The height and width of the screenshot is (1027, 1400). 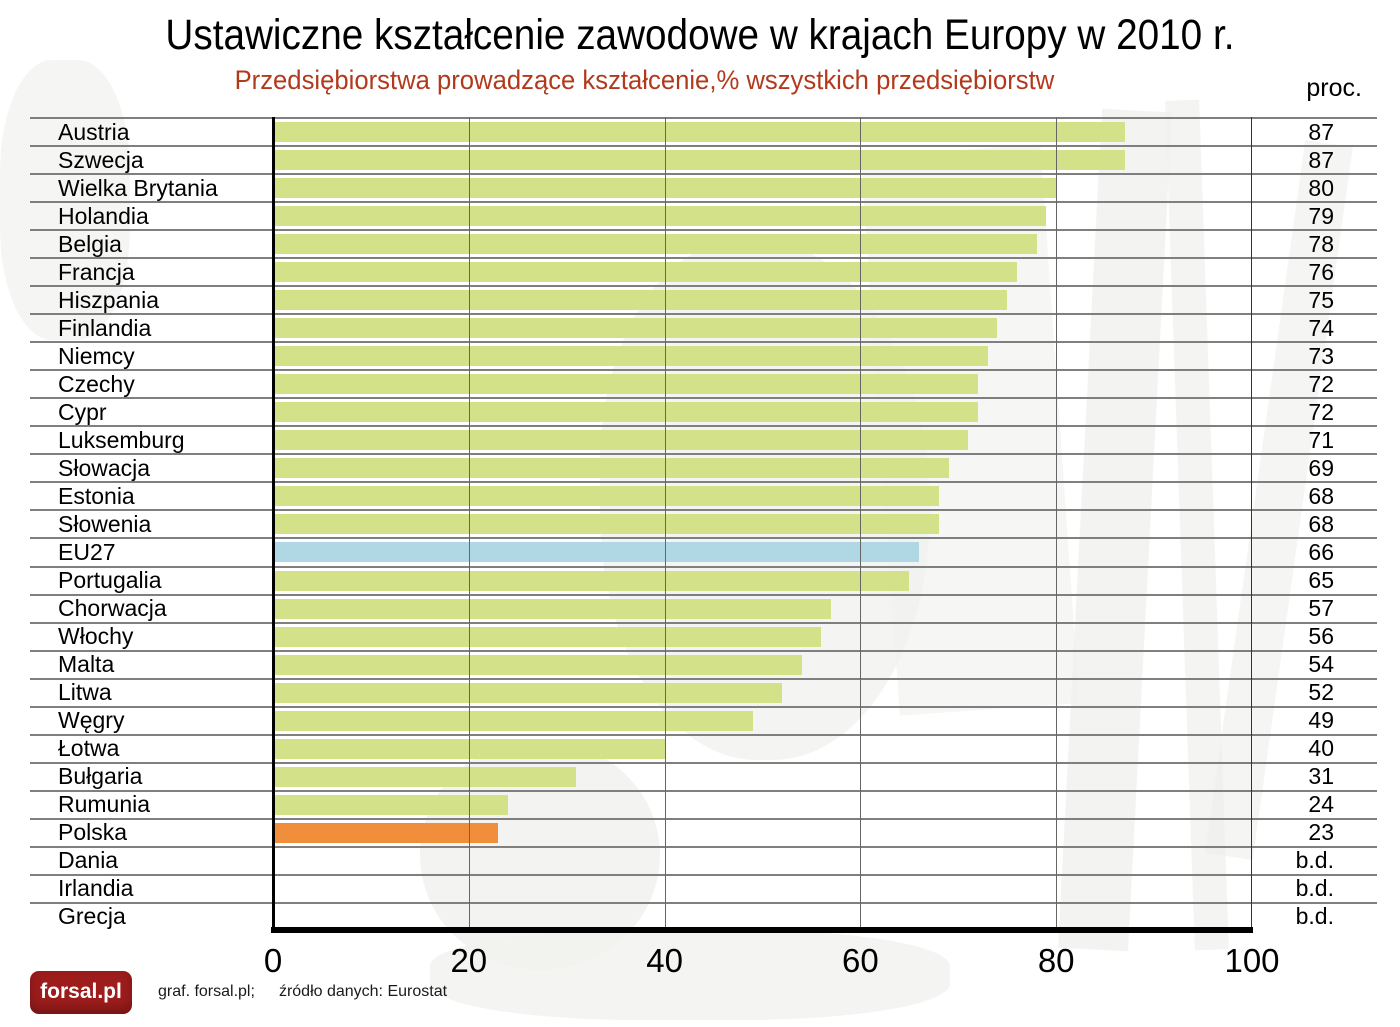 I want to click on country-label: Niemcy, so click(x=96, y=356).